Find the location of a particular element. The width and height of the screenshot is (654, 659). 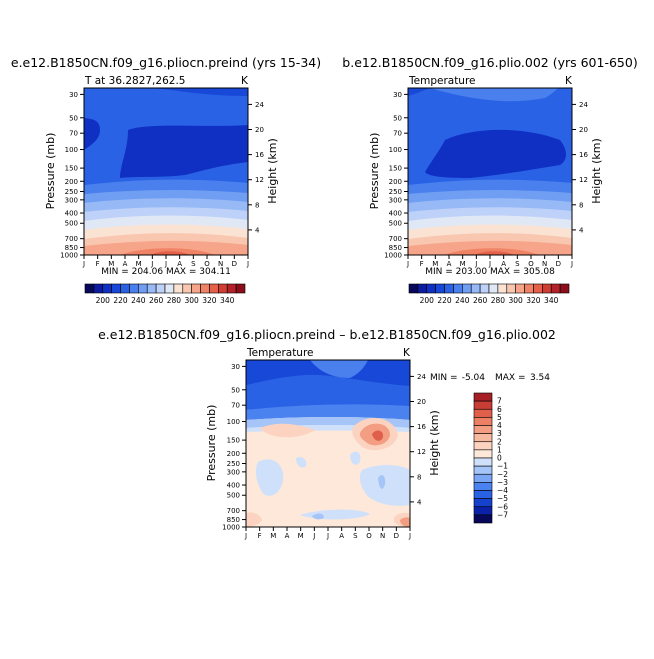

panel-difference-units: K is located at coordinates (407, 353).